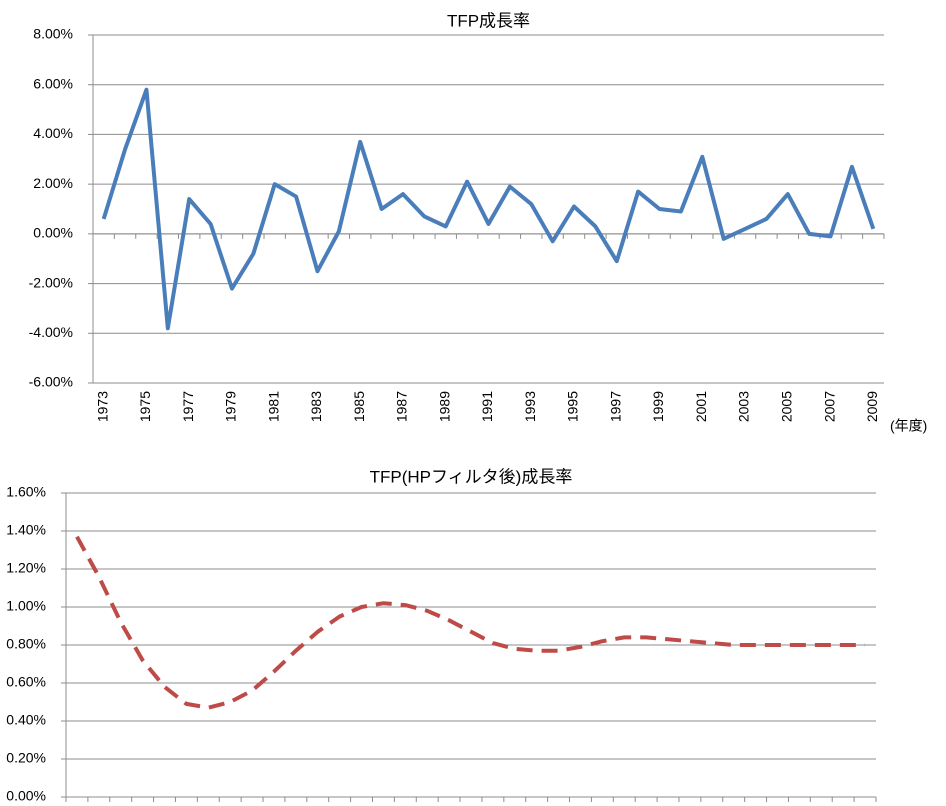 This screenshot has height=806, width=946. I want to click on x-tick-label: 2009, so click(872, 406).